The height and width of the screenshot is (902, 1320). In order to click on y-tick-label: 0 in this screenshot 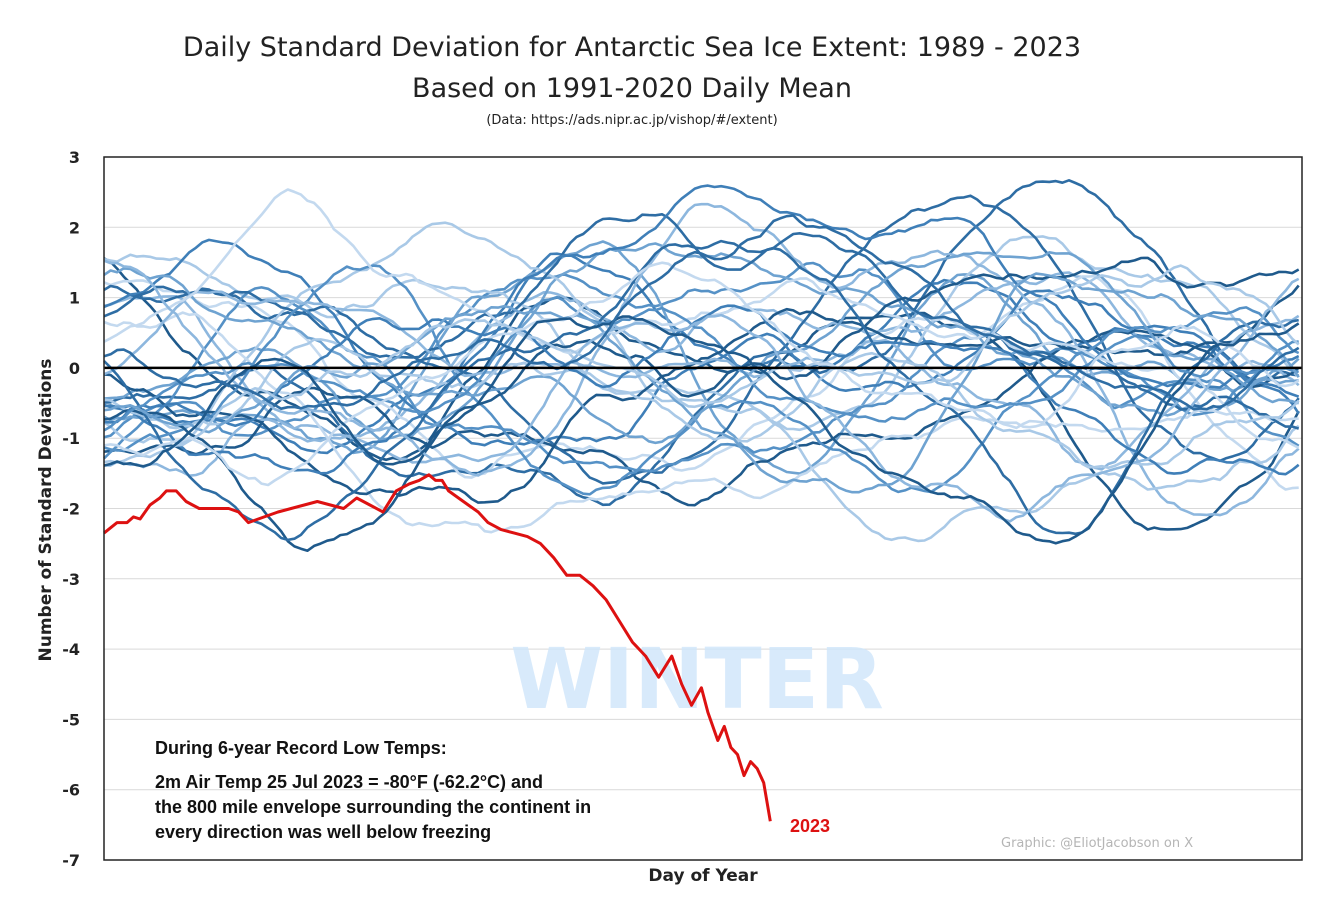, I will do `click(74, 368)`.